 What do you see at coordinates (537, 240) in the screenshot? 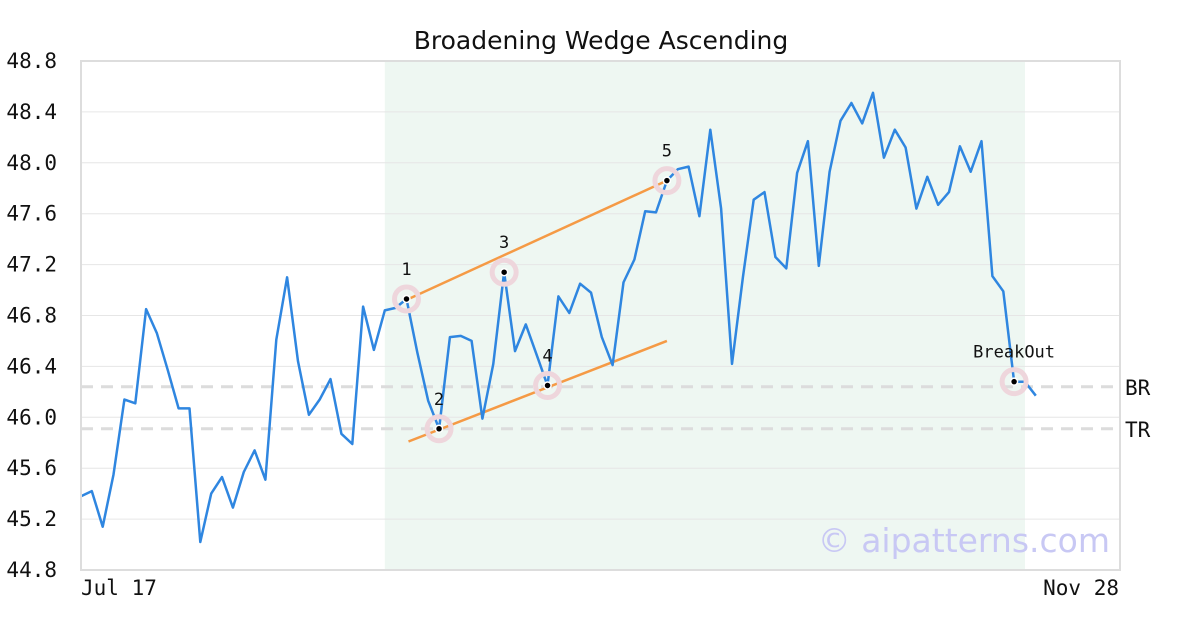
I see `trendline` at bounding box center [537, 240].